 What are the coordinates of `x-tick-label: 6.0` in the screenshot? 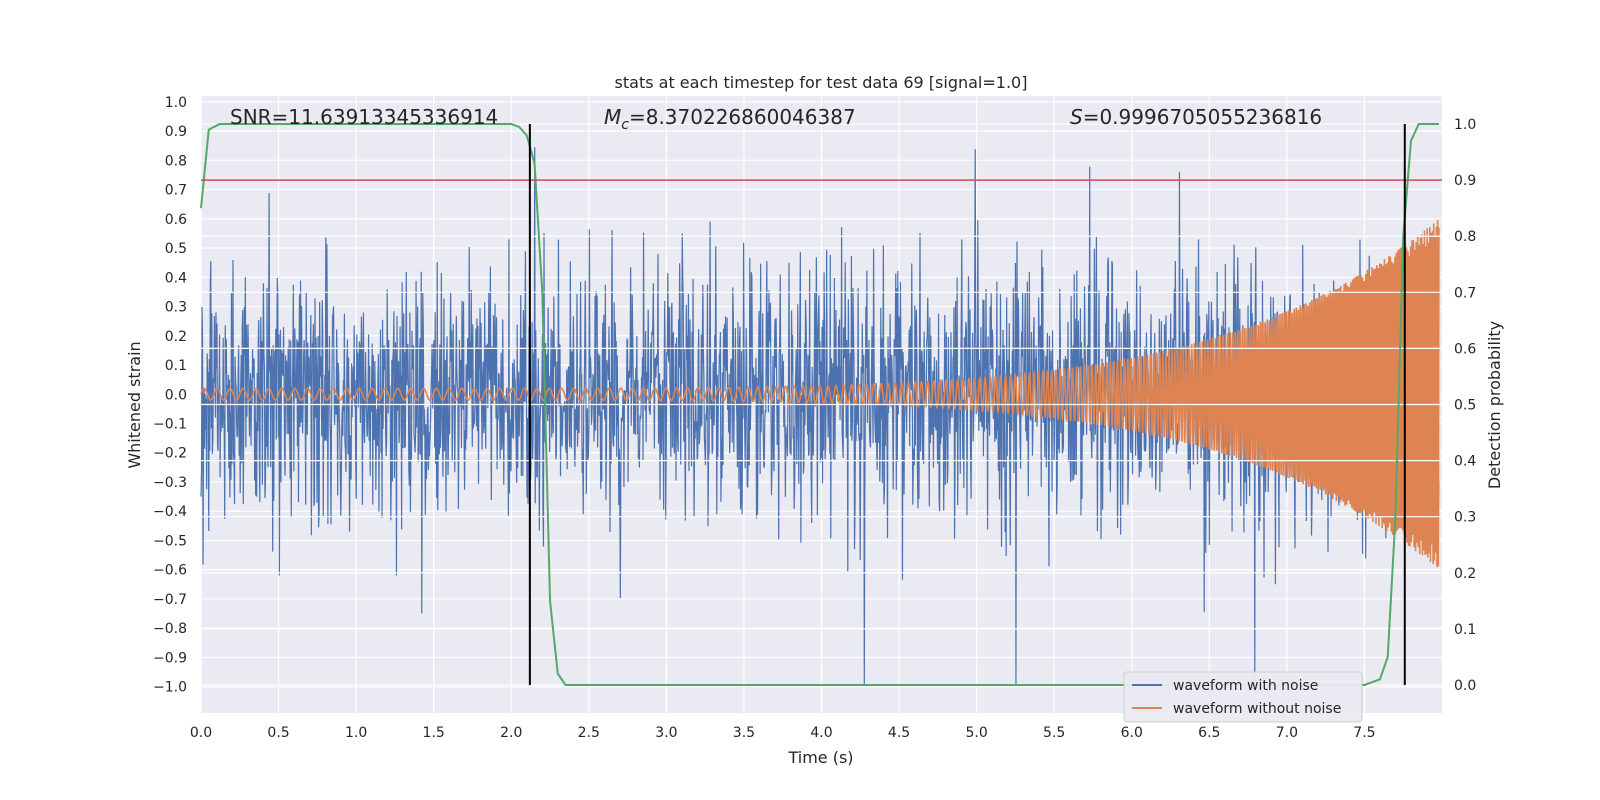 It's located at (1132, 733).